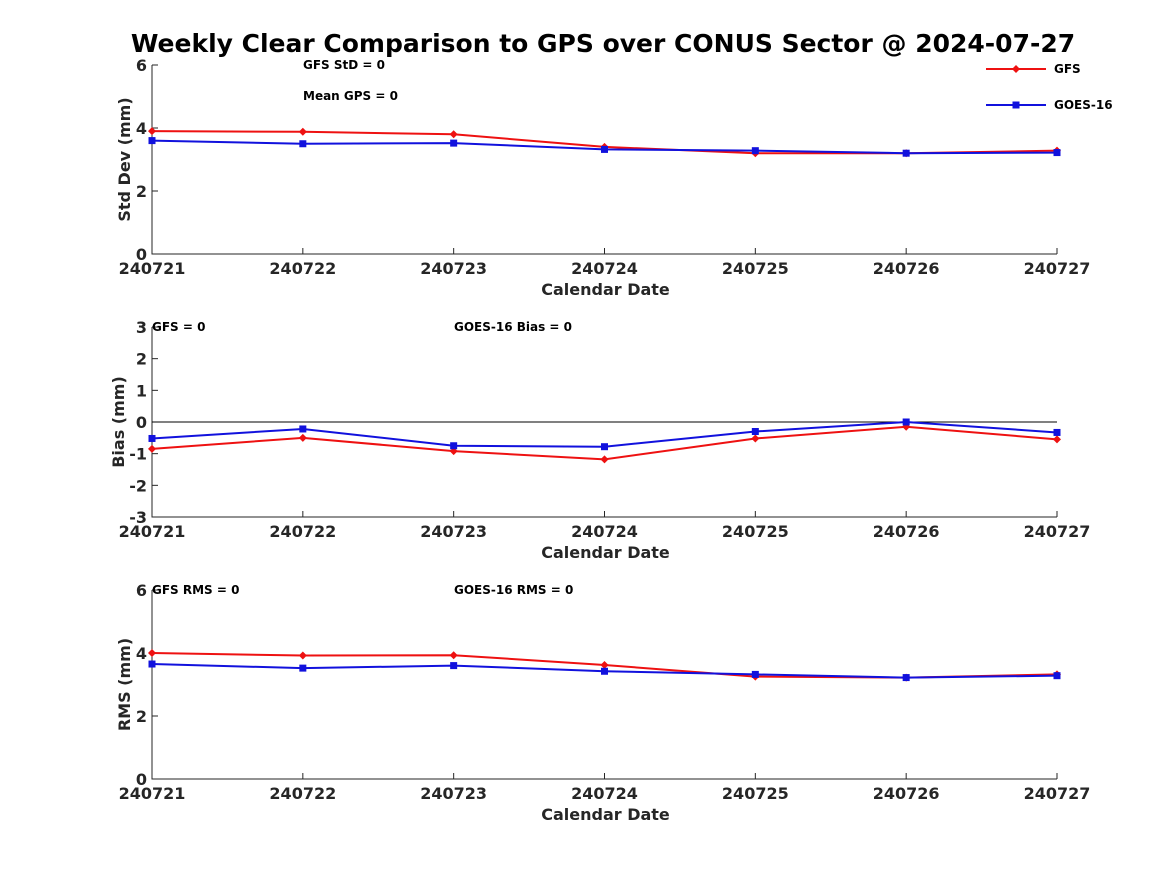 Image resolution: width=1167 pixels, height=875 pixels. Describe the element at coordinates (124, 684) in the screenshot. I see `y-axis-label: RMS (mm)` at that location.